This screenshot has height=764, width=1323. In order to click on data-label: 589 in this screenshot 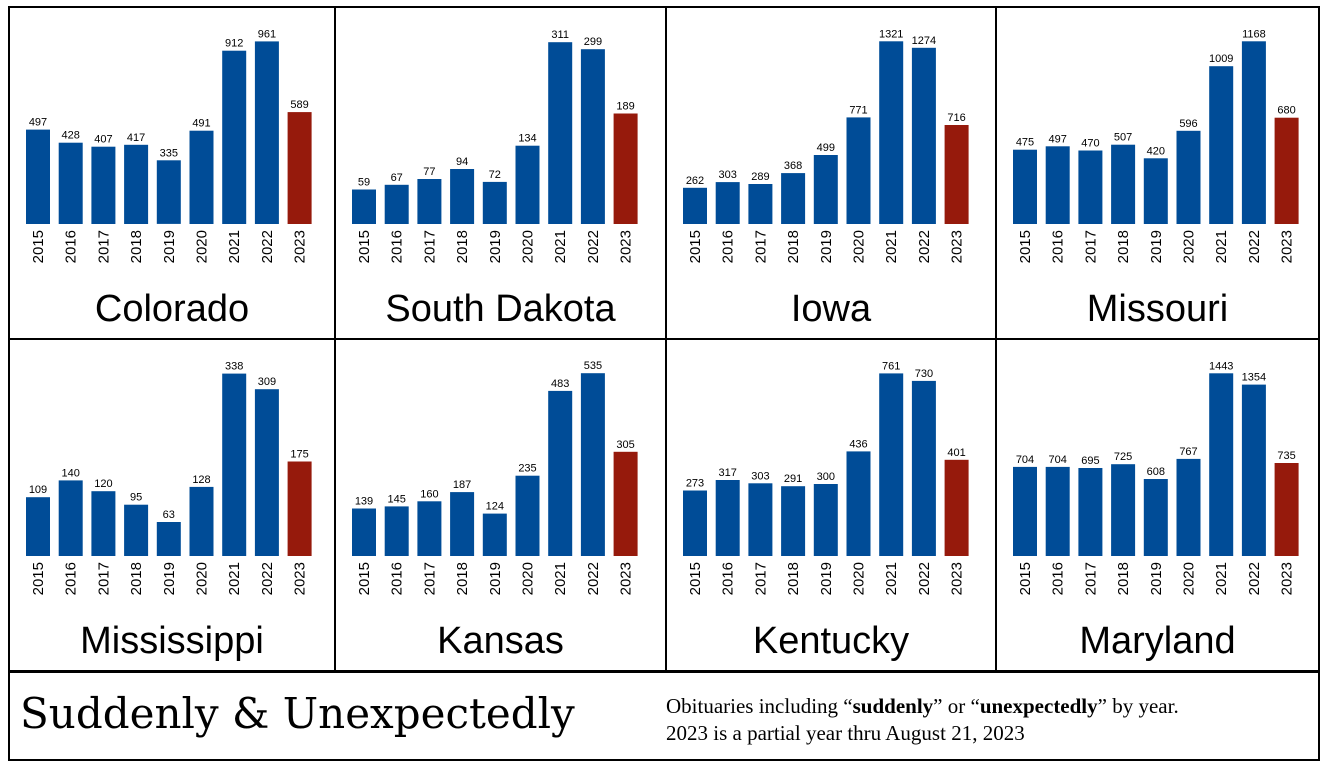, I will do `click(299, 105)`.